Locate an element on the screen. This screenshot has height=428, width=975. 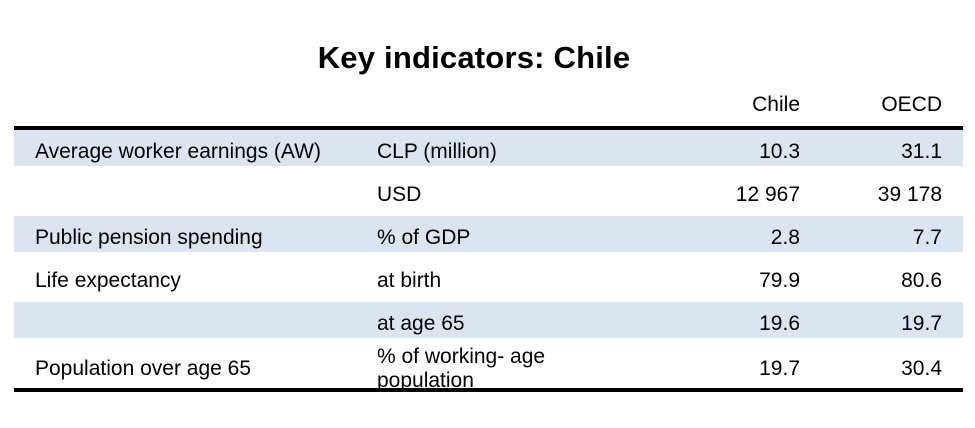
indicator-cell: Public pension spending is located at coordinates (149, 237).